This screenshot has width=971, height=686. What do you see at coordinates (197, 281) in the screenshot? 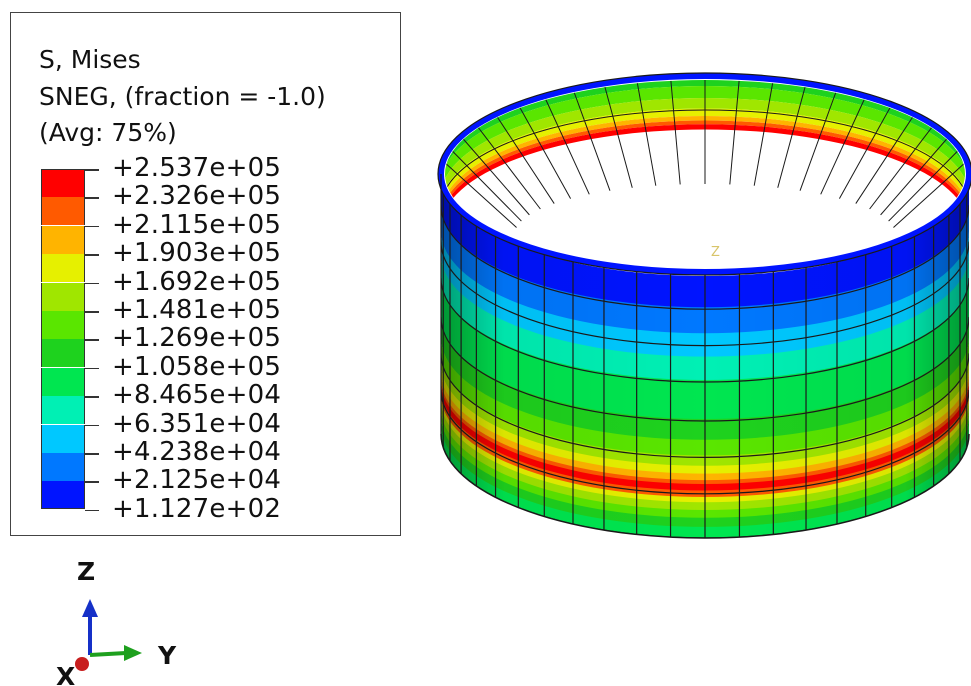
I see `legend-value-label: +1.692e+05` at bounding box center [197, 281].